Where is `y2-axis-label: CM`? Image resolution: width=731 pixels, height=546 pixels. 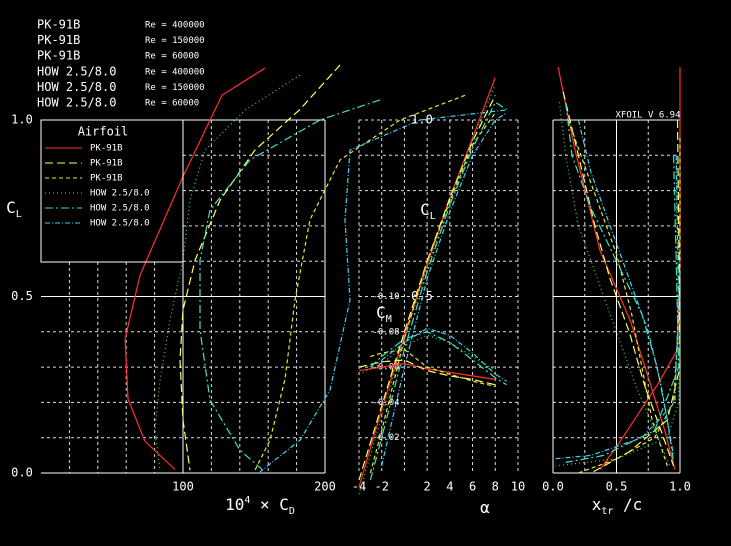
y2-axis-label: CM is located at coordinates (384, 314).